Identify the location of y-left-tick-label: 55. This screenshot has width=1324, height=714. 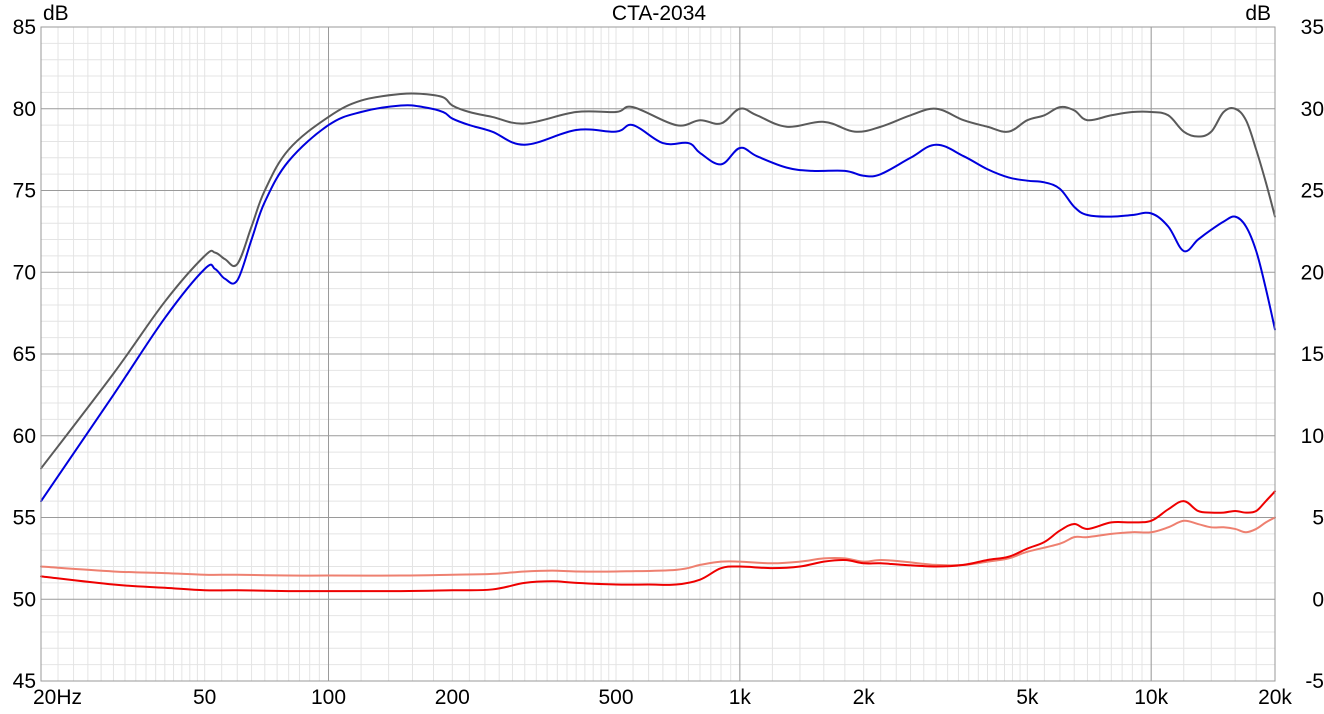
(24, 518).